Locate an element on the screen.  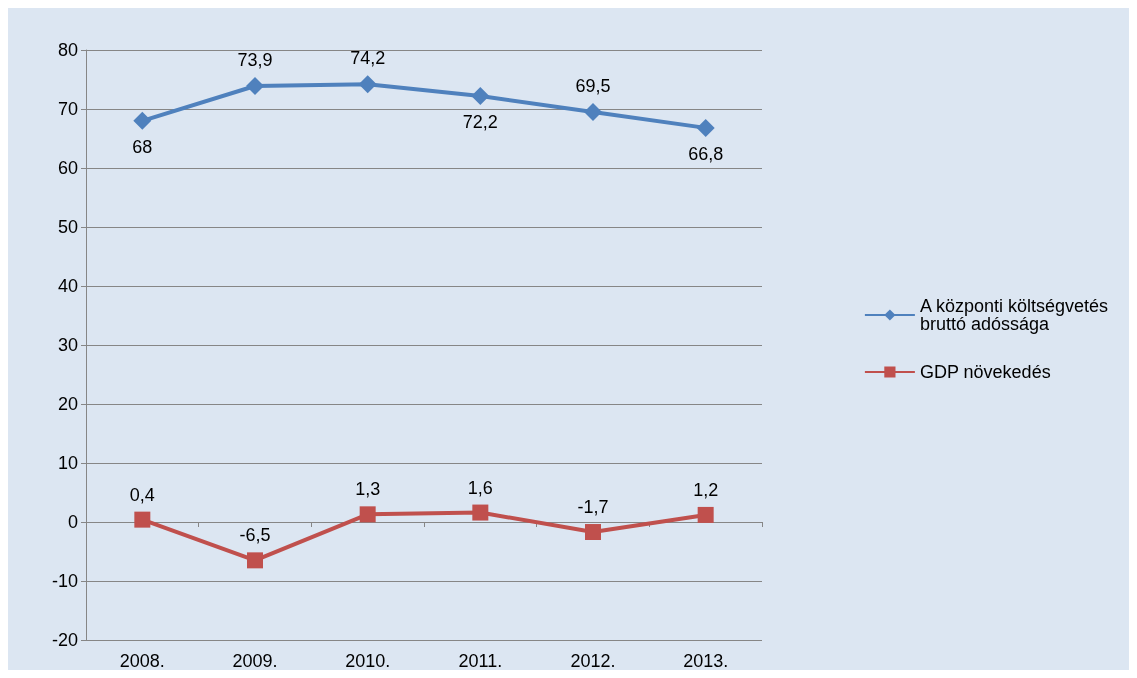
data-label: 72,2 is located at coordinates (480, 122).